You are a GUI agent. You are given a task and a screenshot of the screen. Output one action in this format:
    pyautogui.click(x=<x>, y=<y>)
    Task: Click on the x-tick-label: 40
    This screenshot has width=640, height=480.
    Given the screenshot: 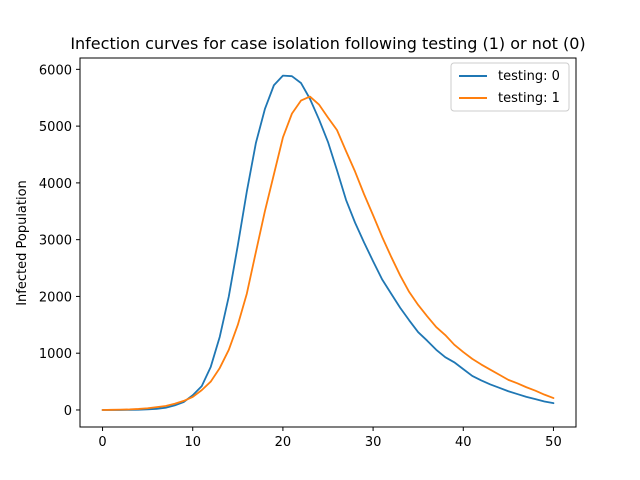 What is the action you would take?
    pyautogui.click(x=463, y=442)
    